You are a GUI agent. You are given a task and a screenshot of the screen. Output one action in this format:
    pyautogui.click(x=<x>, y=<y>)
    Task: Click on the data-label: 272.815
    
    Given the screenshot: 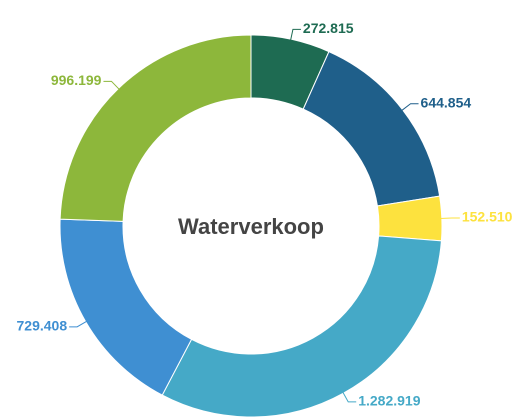 What is the action you would take?
    pyautogui.click(x=328, y=28)
    